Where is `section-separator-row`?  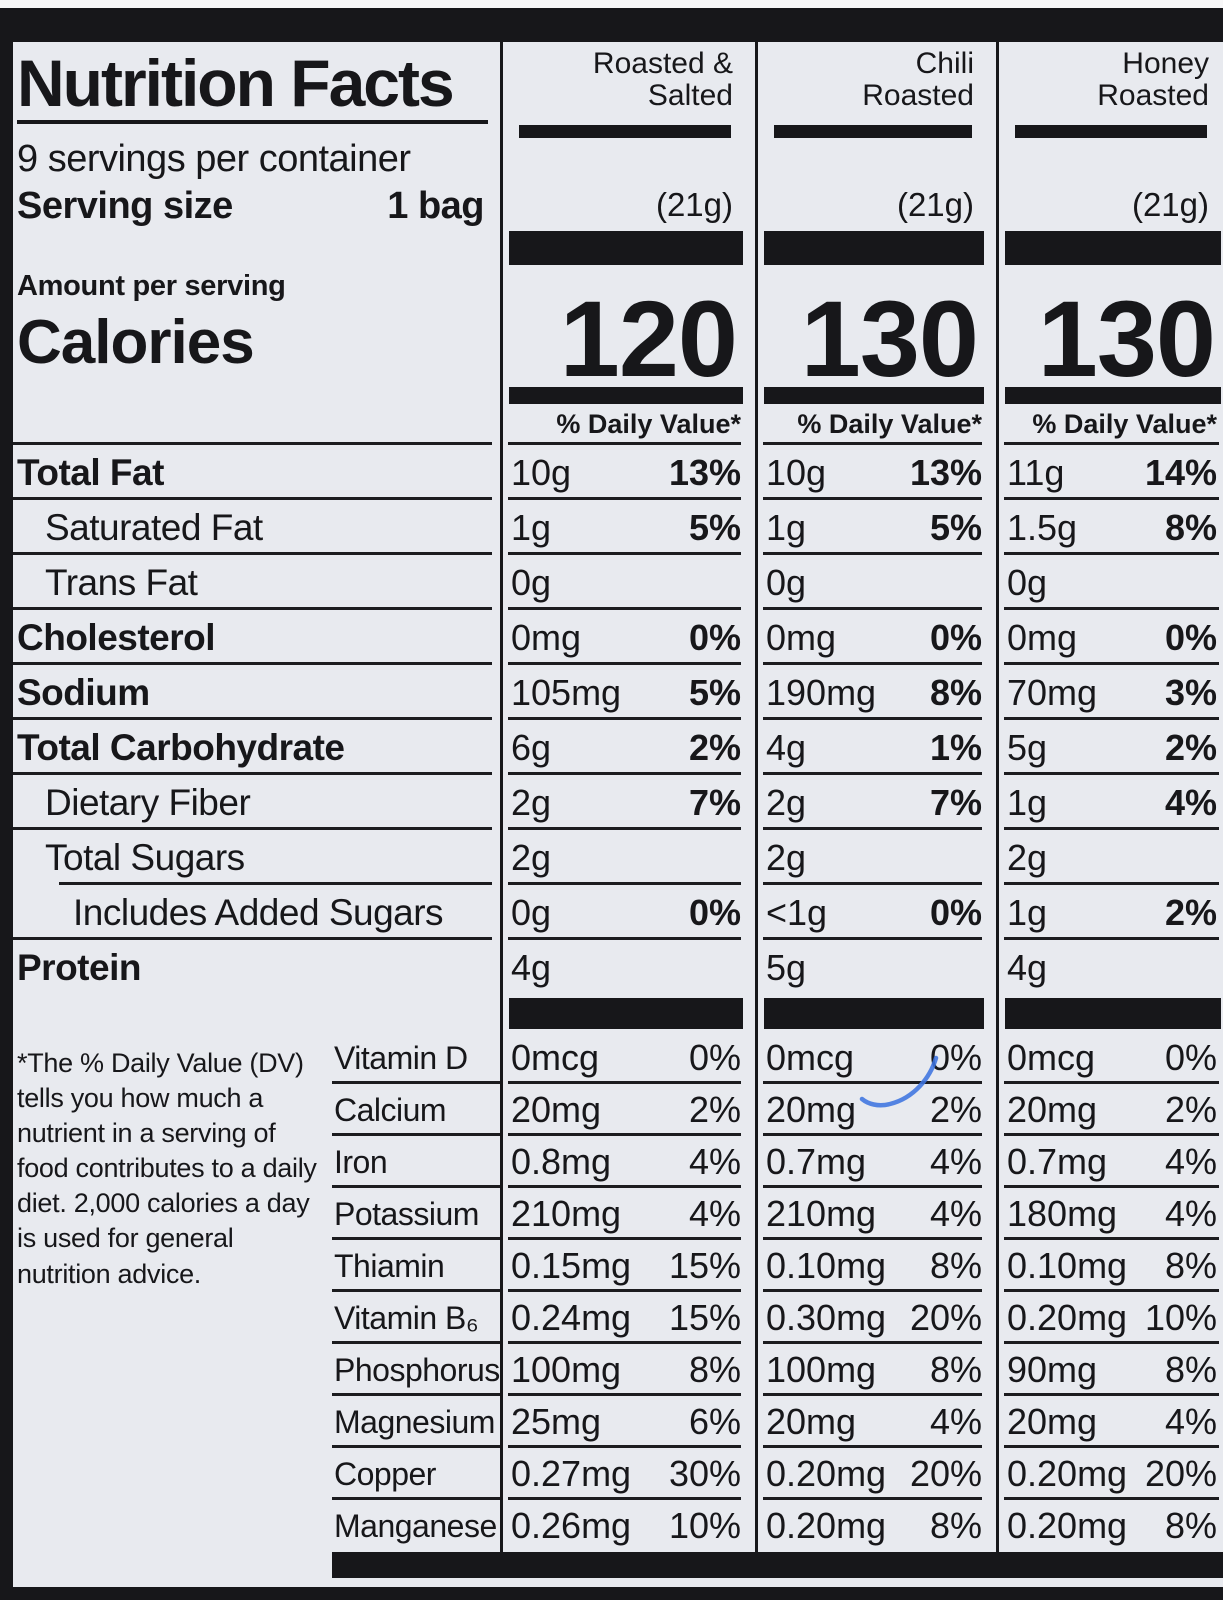
section-separator-row is located at coordinates (618, 1013).